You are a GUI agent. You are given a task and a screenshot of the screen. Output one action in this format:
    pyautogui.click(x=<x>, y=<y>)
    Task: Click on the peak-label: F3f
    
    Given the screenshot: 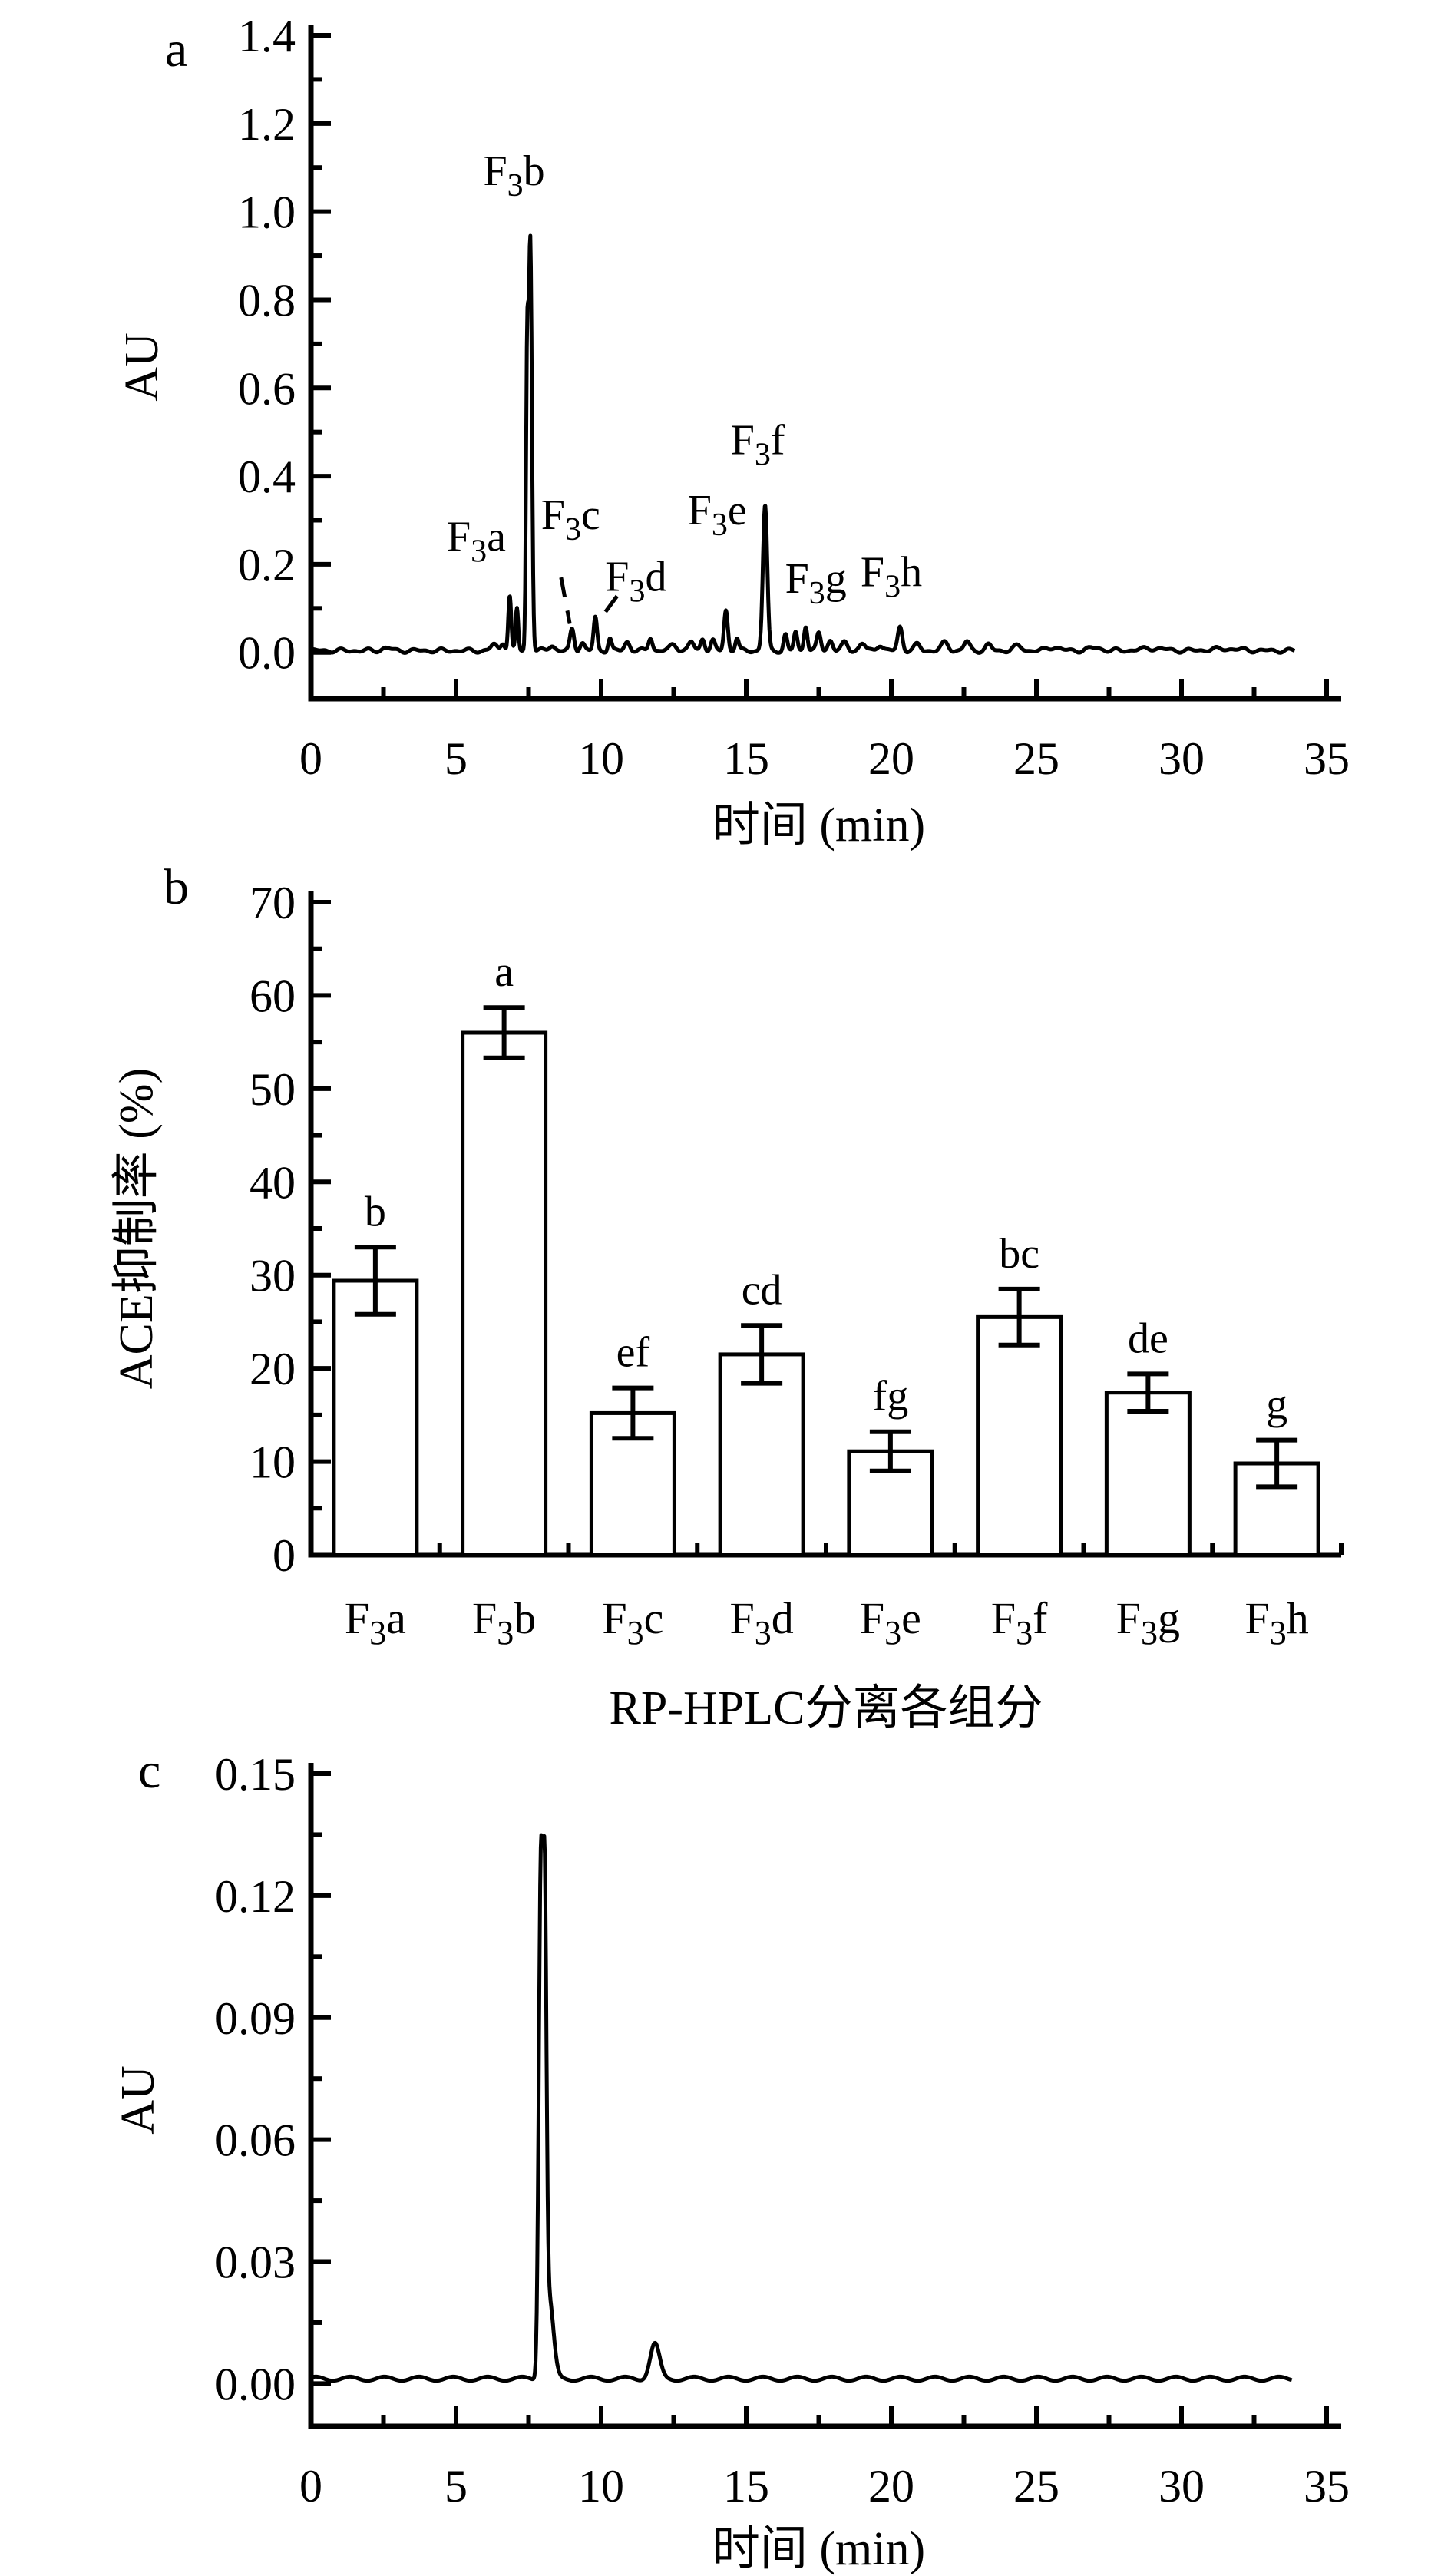 What is the action you would take?
    pyautogui.click(x=758, y=444)
    